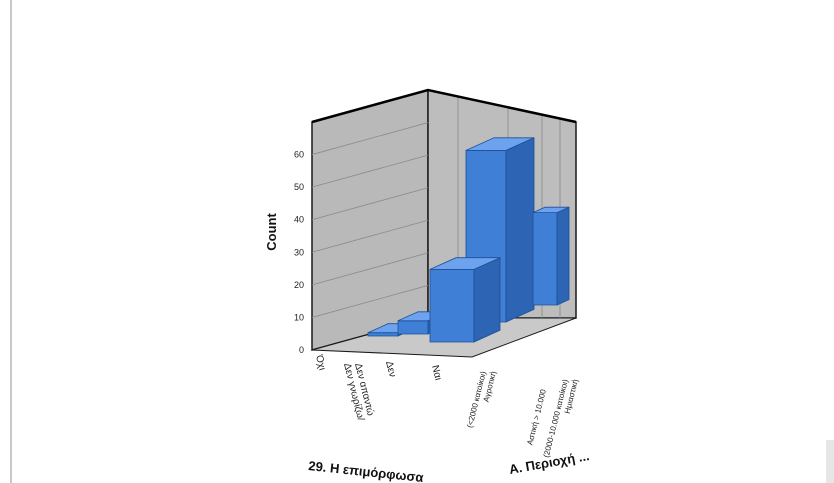 The height and width of the screenshot is (483, 834). Describe the element at coordinates (301, 350) in the screenshot. I see `y-tick-label: 0` at that location.